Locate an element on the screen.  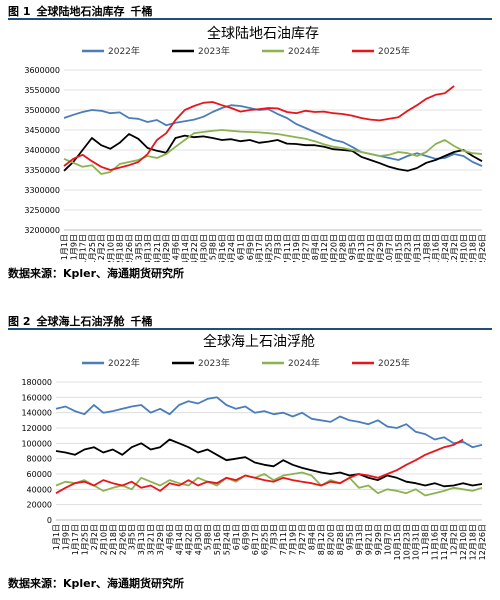
legend-label-0: 2022年 is located at coordinates (124, 363).